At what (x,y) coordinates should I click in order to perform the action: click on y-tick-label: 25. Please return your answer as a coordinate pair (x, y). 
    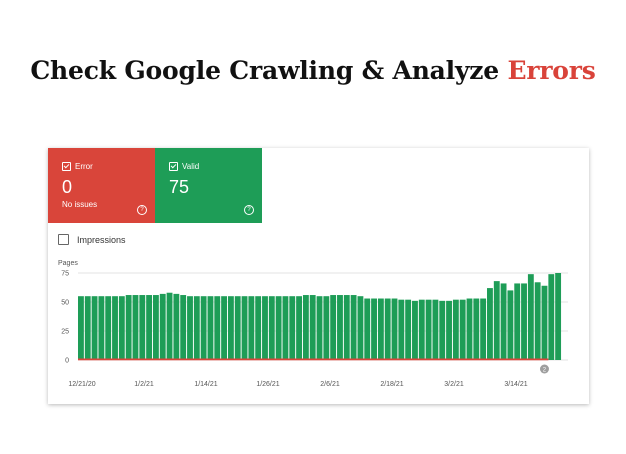
    Looking at the image, I should click on (65, 332).